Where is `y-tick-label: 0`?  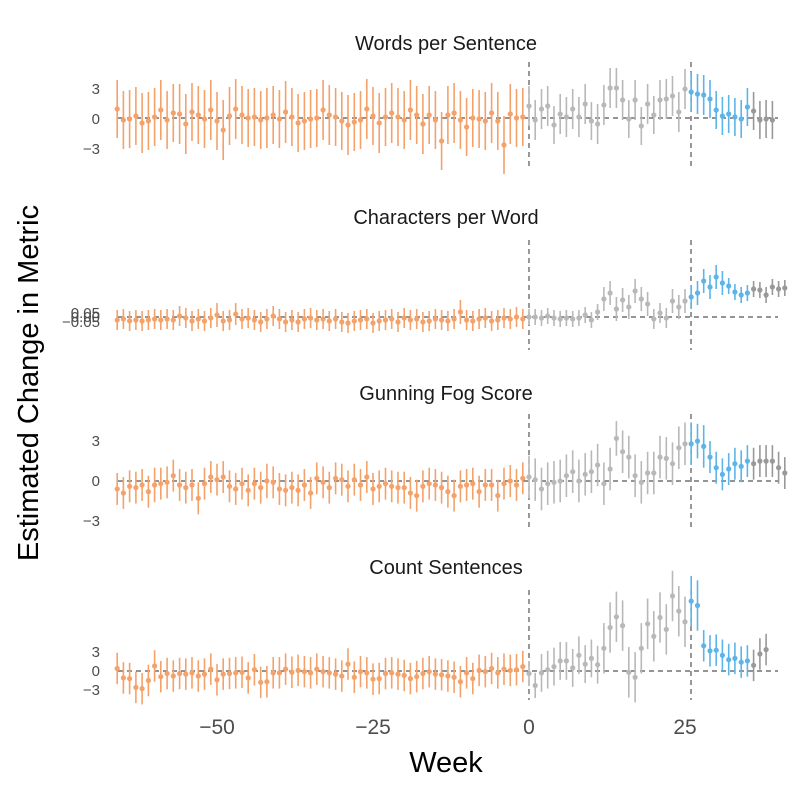 y-tick-label: 0 is located at coordinates (96, 481).